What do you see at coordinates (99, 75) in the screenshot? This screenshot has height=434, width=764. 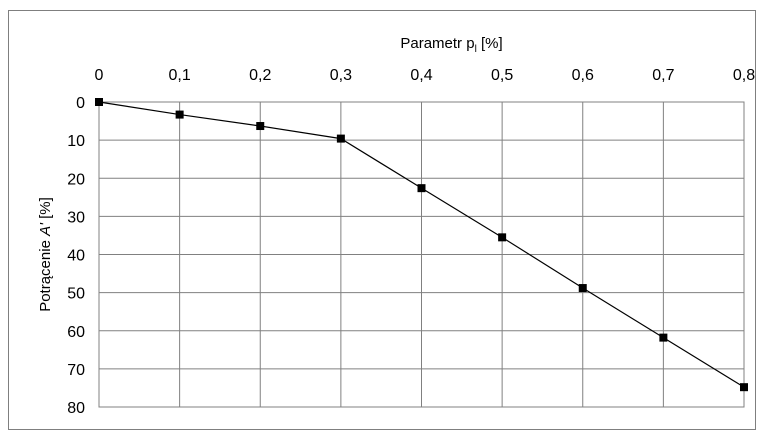 I see `x-tick-label: 0` at bounding box center [99, 75].